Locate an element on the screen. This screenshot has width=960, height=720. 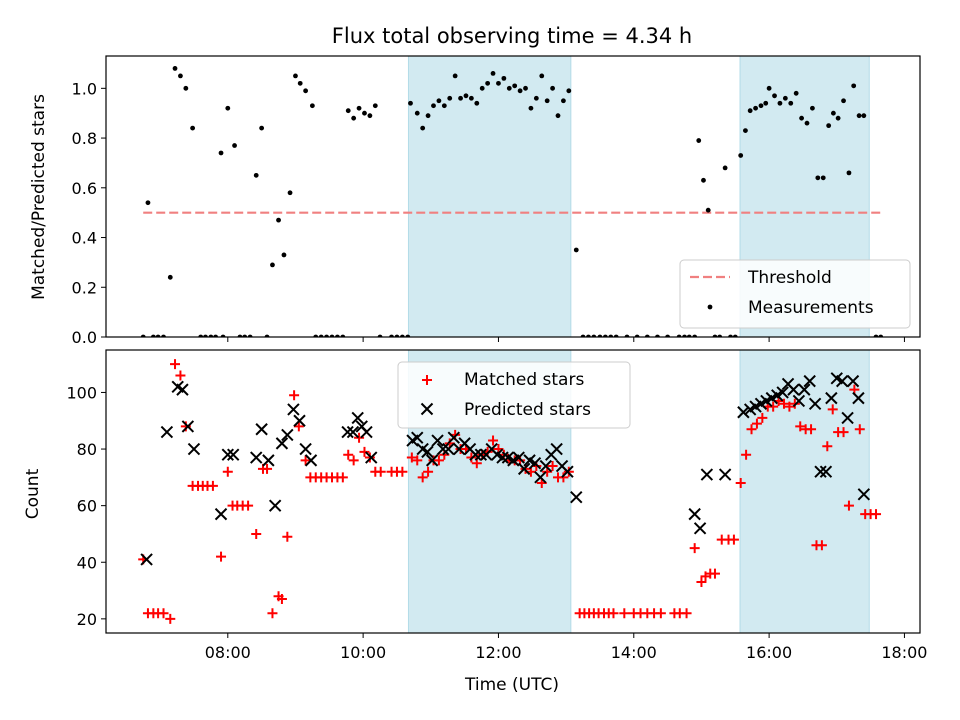
legend-predicted-label: Predicted stars is located at coordinates (527, 410).